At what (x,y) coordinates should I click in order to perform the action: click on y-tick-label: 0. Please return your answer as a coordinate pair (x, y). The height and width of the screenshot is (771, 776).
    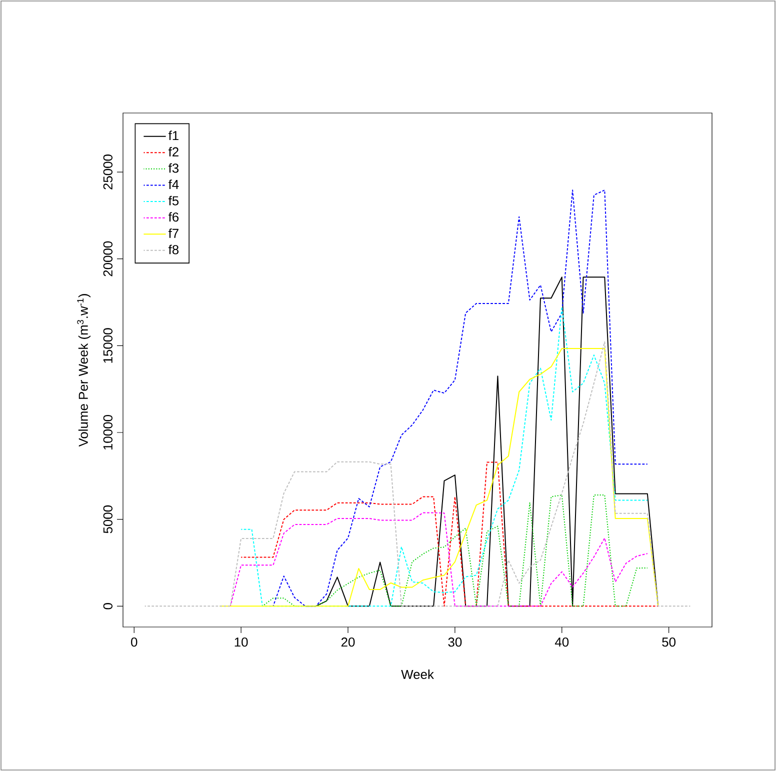
    Looking at the image, I should click on (107, 606).